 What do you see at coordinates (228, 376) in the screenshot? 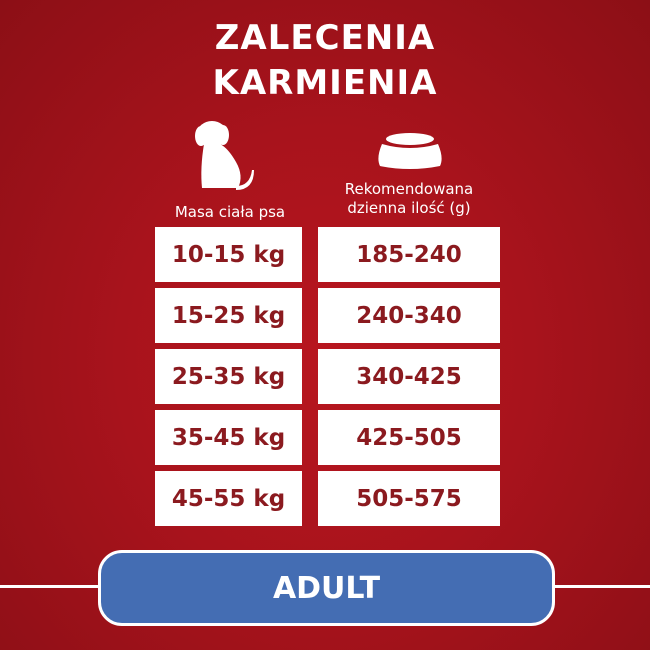
I see `weight-cell: 25-35 kg` at bounding box center [228, 376].